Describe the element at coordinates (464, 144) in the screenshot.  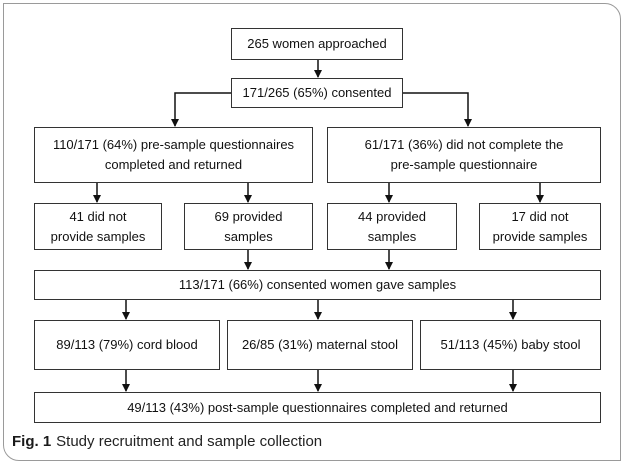
I see `box-text: 61/171 (36%) did not complete the` at that location.